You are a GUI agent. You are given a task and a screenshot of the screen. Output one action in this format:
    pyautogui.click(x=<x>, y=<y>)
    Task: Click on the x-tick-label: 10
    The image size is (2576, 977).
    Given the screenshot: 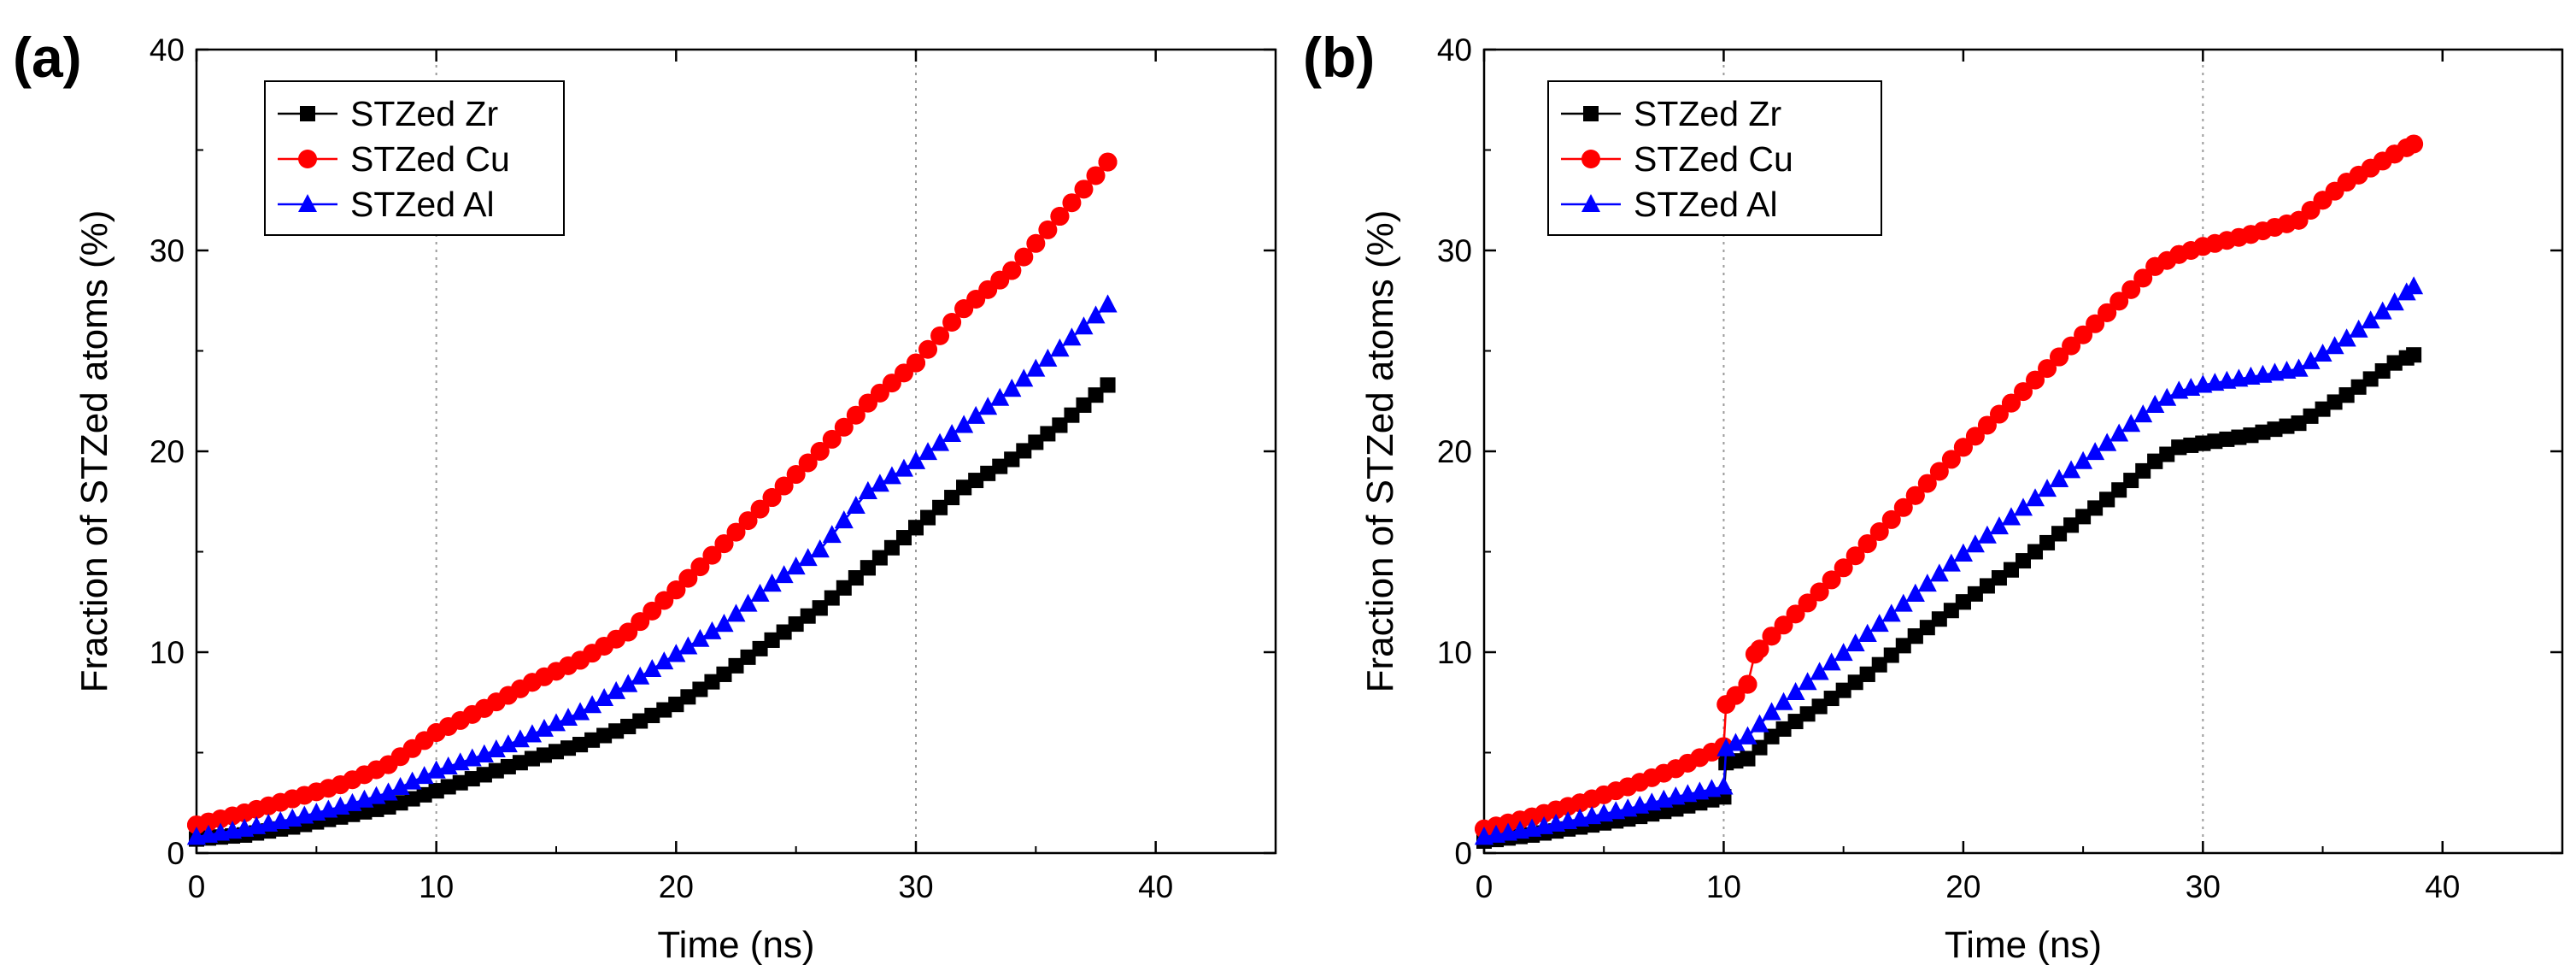 What is the action you would take?
    pyautogui.click(x=436, y=887)
    